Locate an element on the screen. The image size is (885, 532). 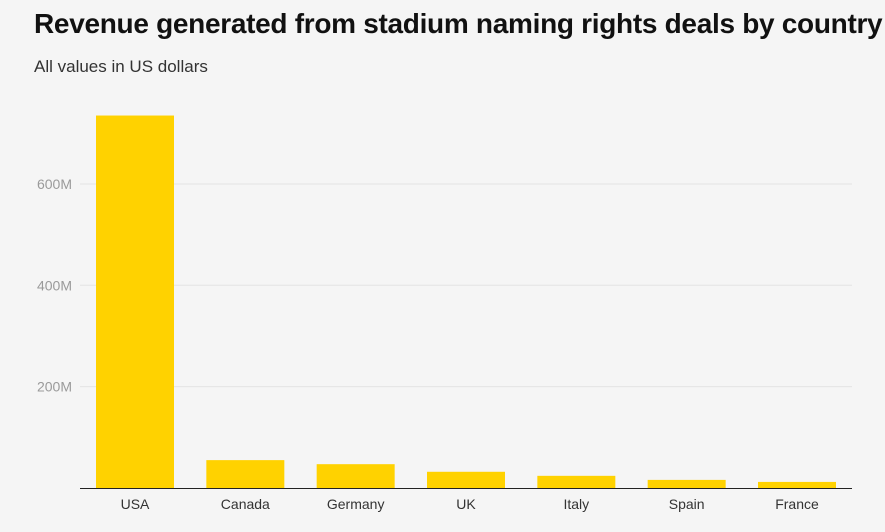
bar-uk is located at coordinates (466, 479).